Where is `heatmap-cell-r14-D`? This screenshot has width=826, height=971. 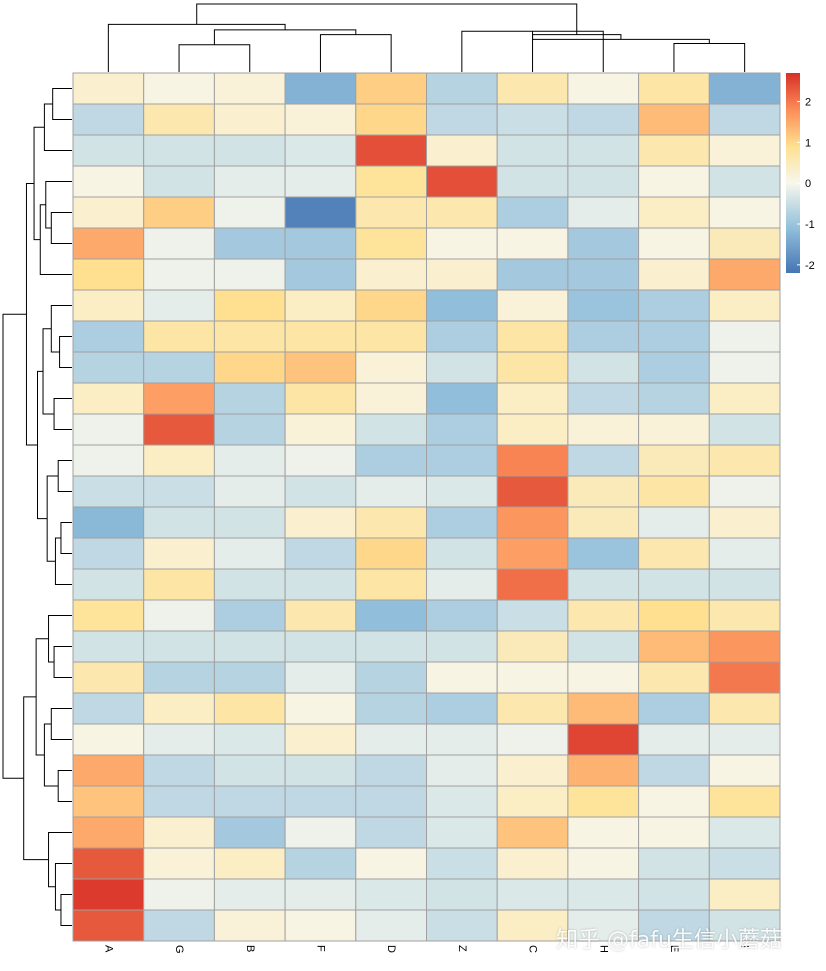 heatmap-cell-r14-D is located at coordinates (391, 491).